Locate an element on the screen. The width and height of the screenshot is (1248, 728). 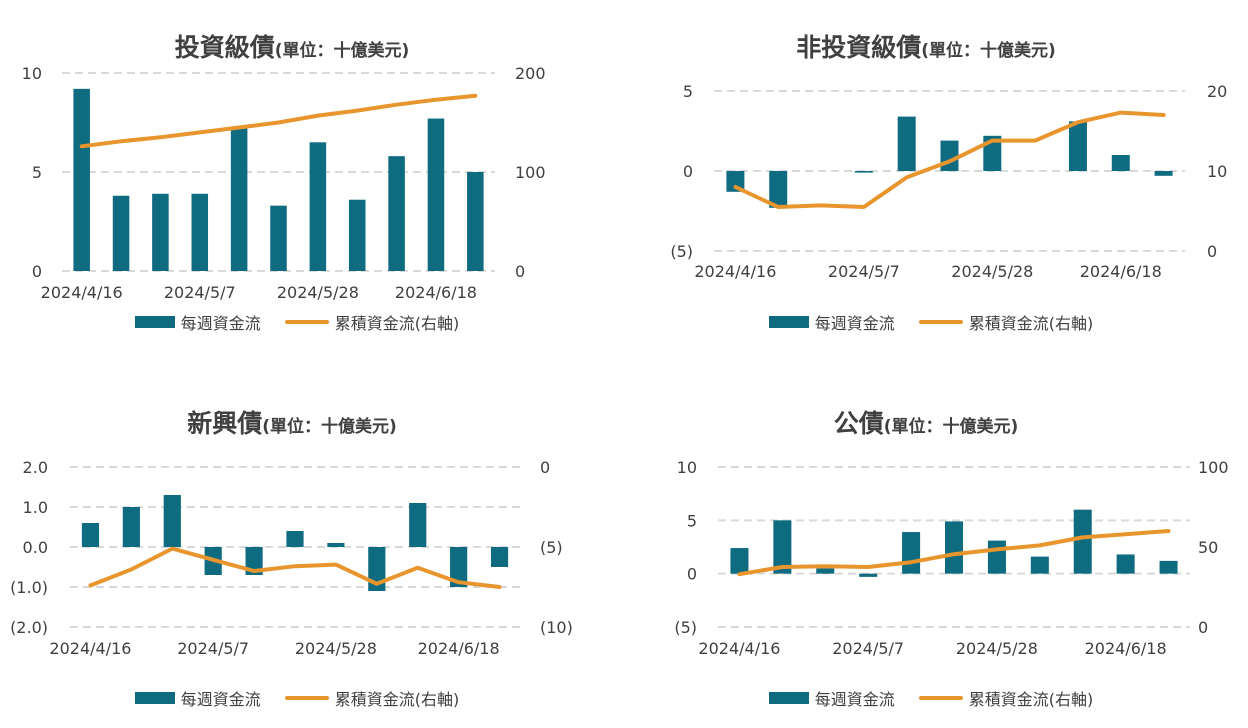
chart-title: 新興債(單位：十億美元) is located at coordinates (312, 422).